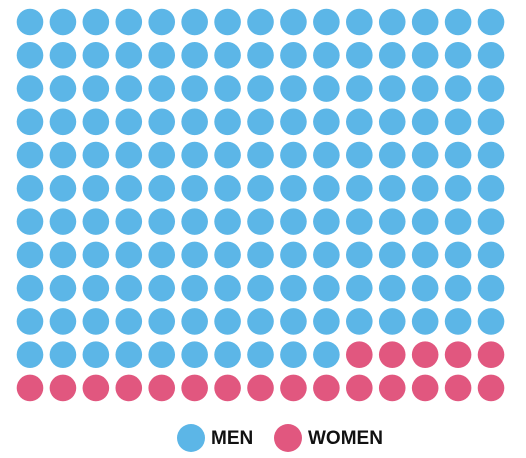 This screenshot has width=526, height=458. Describe the element at coordinates (191, 438) in the screenshot. I see `legend-swatch` at that location.